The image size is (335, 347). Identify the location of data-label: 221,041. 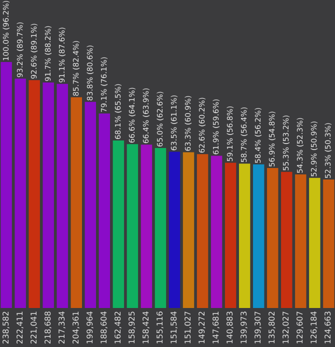
(33, 327).